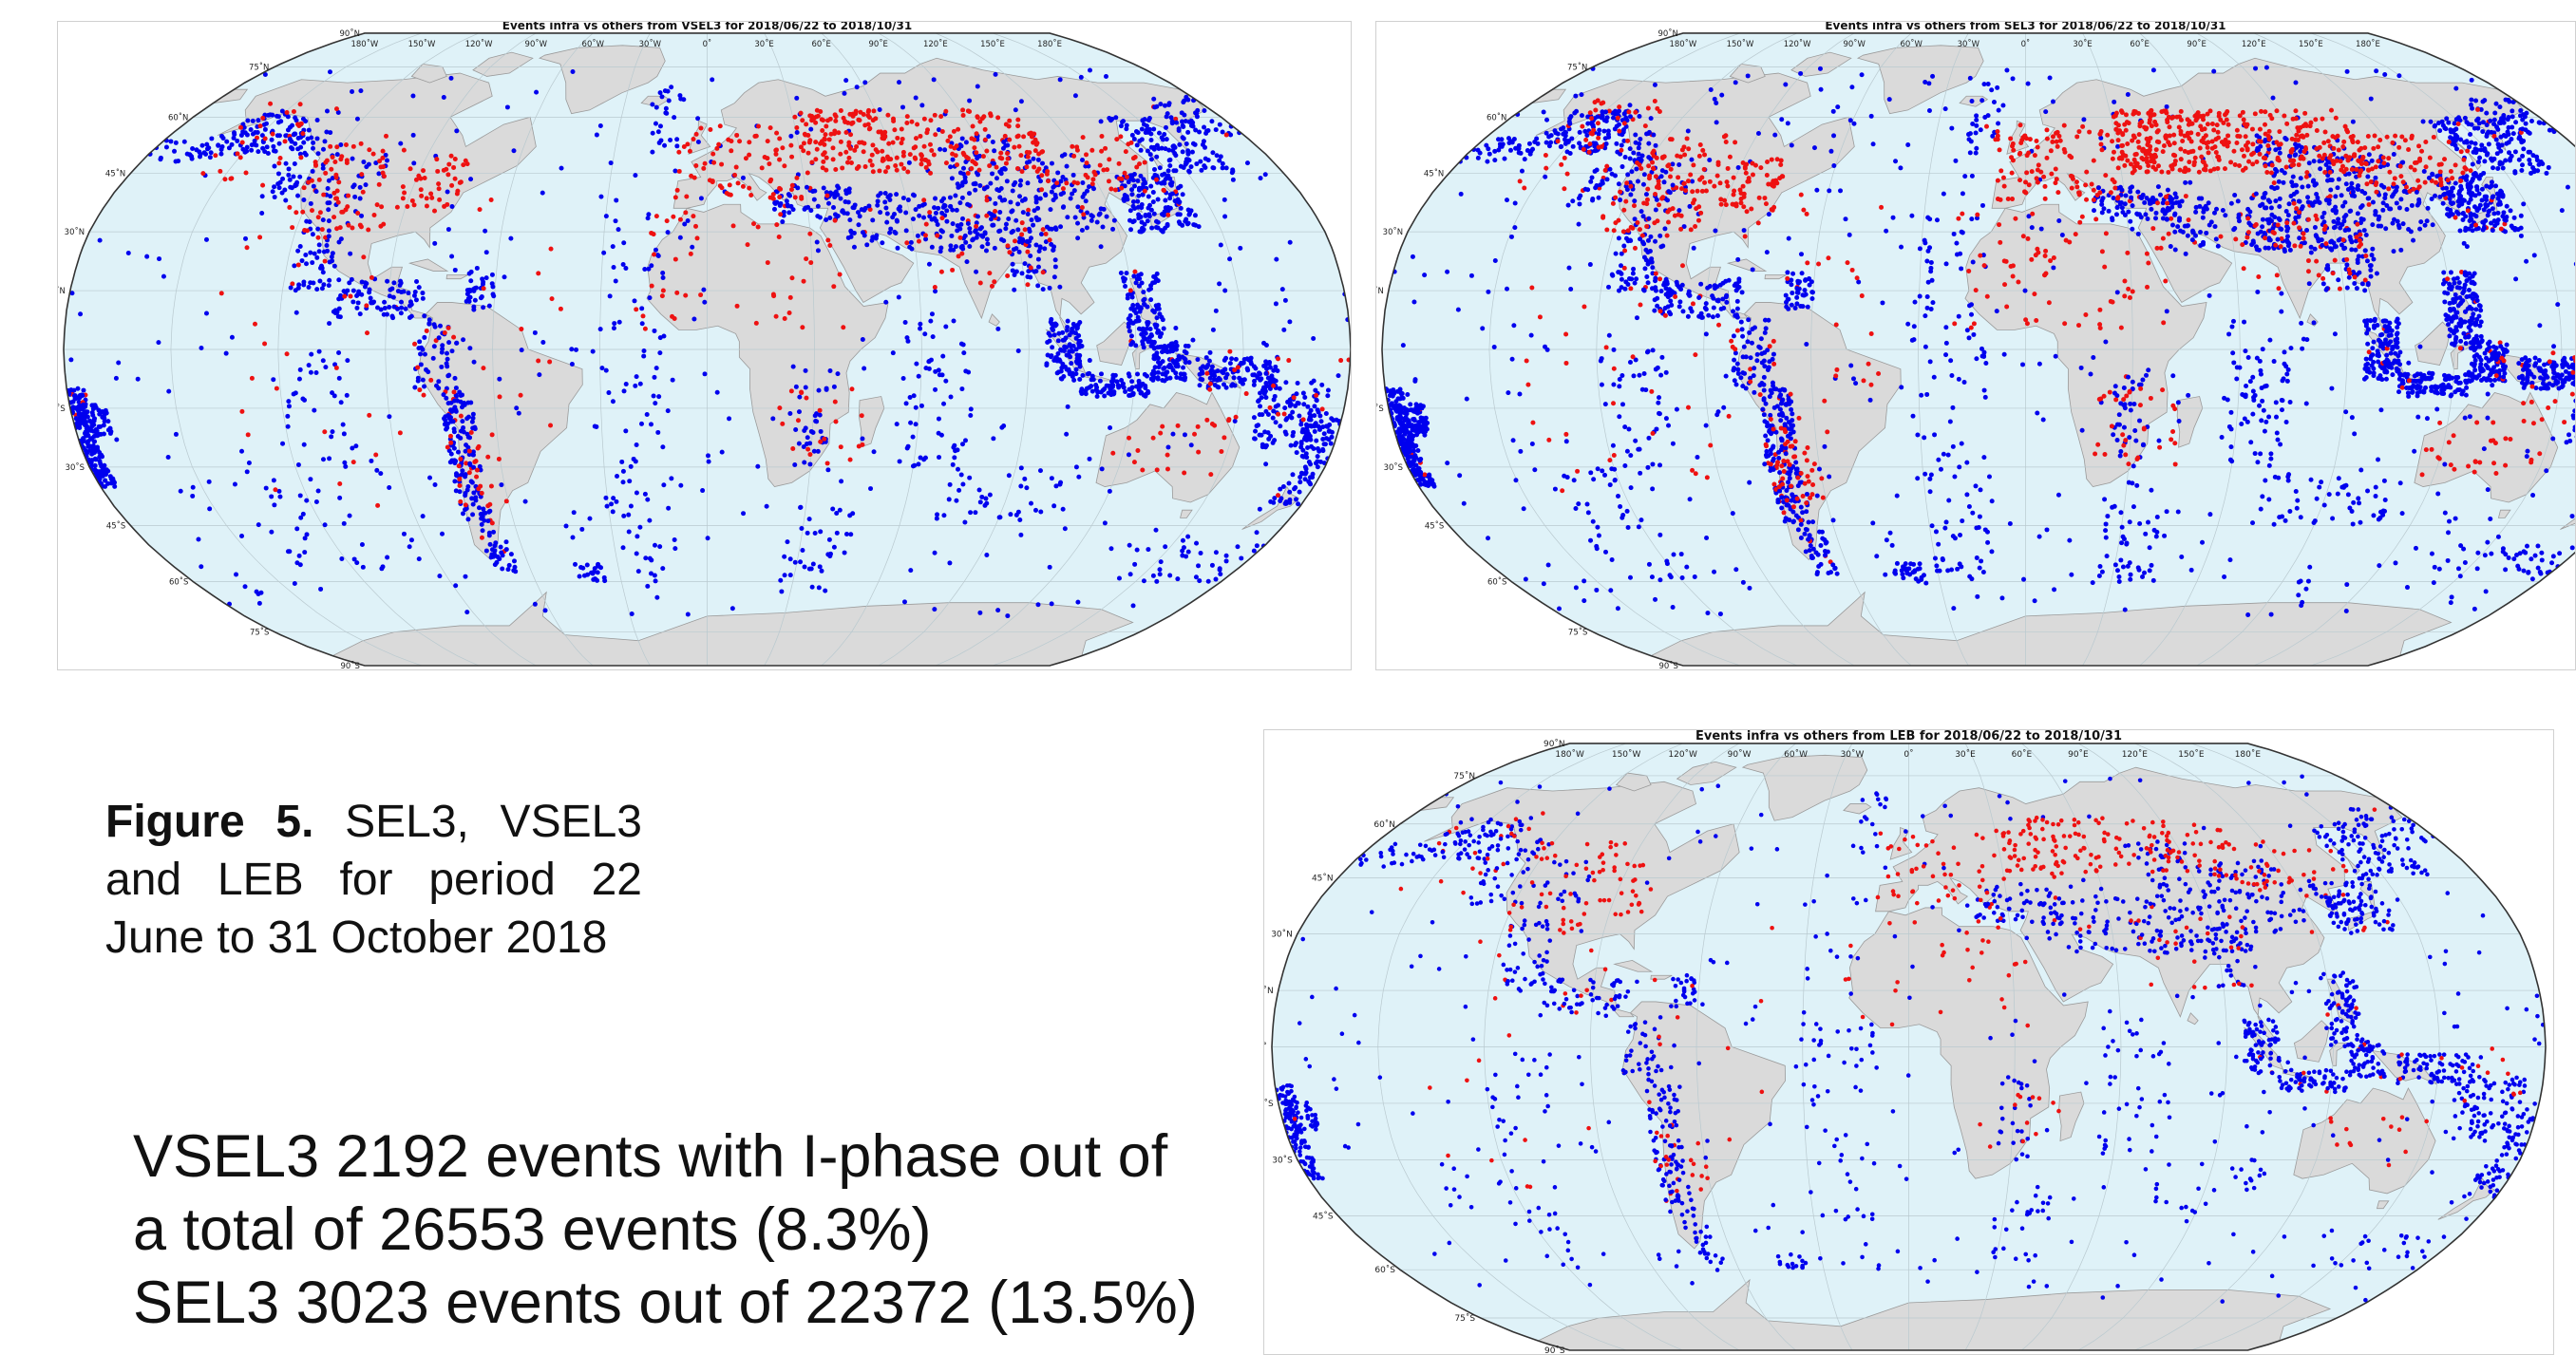  Describe the element at coordinates (428, 265) in the screenshot. I see `landmass` at that location.